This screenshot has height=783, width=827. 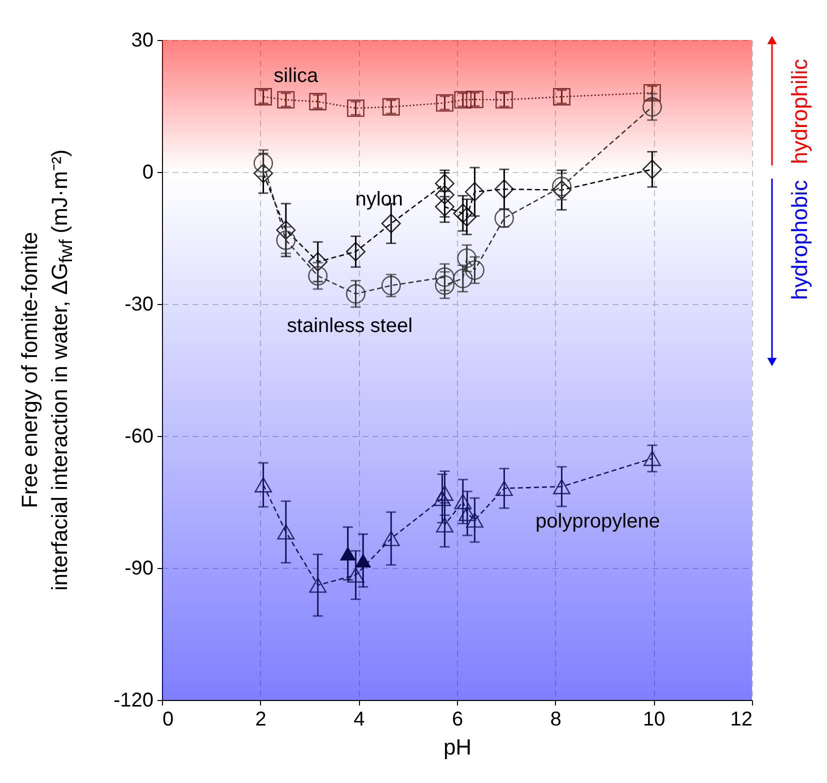 What do you see at coordinates (139, 437) in the screenshot?
I see `y-tick-label: -60` at bounding box center [139, 437].